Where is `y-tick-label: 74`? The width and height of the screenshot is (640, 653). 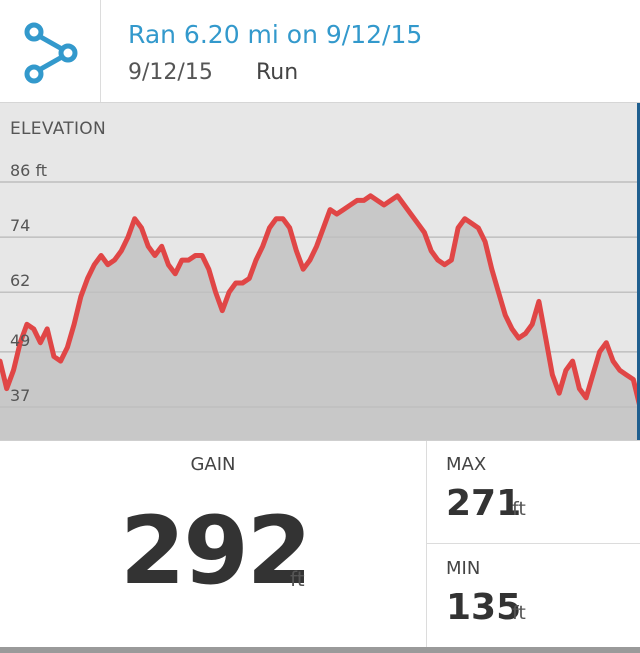
y-tick-label: 74 is located at coordinates (20, 225).